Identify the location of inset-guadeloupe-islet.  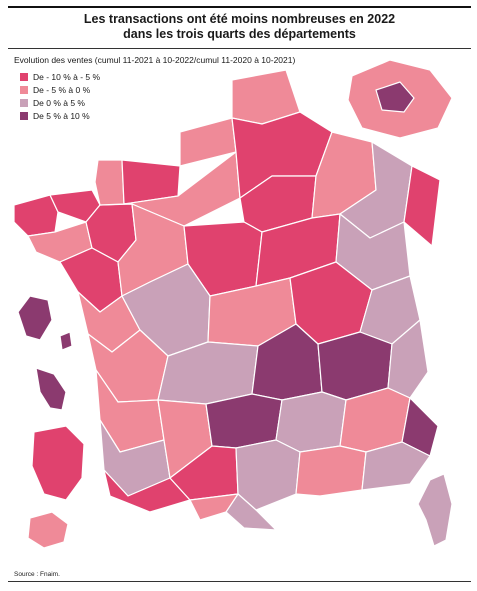
(66, 341).